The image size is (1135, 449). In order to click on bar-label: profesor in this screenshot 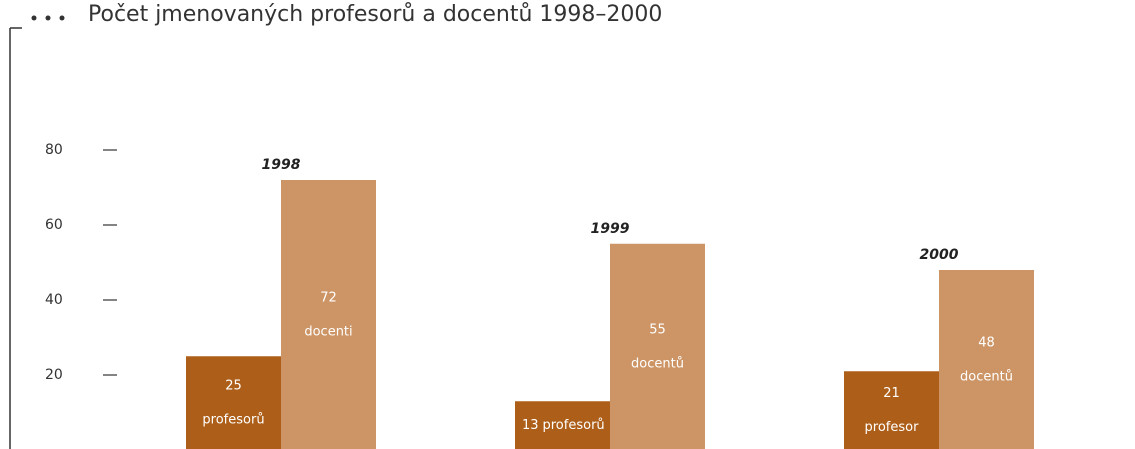, I will do `click(892, 427)`.